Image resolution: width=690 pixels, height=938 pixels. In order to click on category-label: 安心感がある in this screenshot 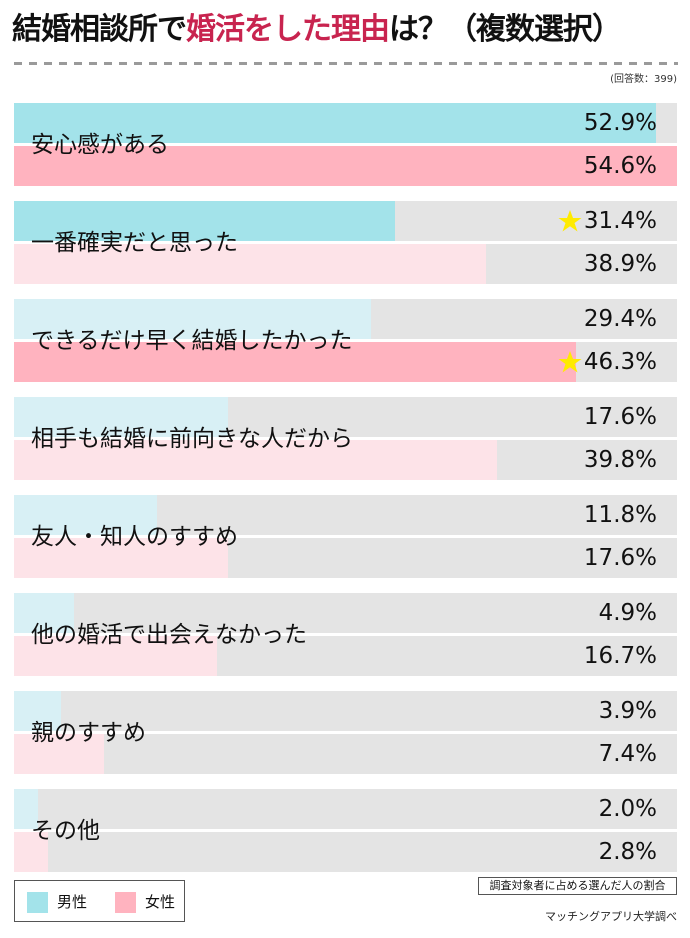, I will do `click(100, 145)`.